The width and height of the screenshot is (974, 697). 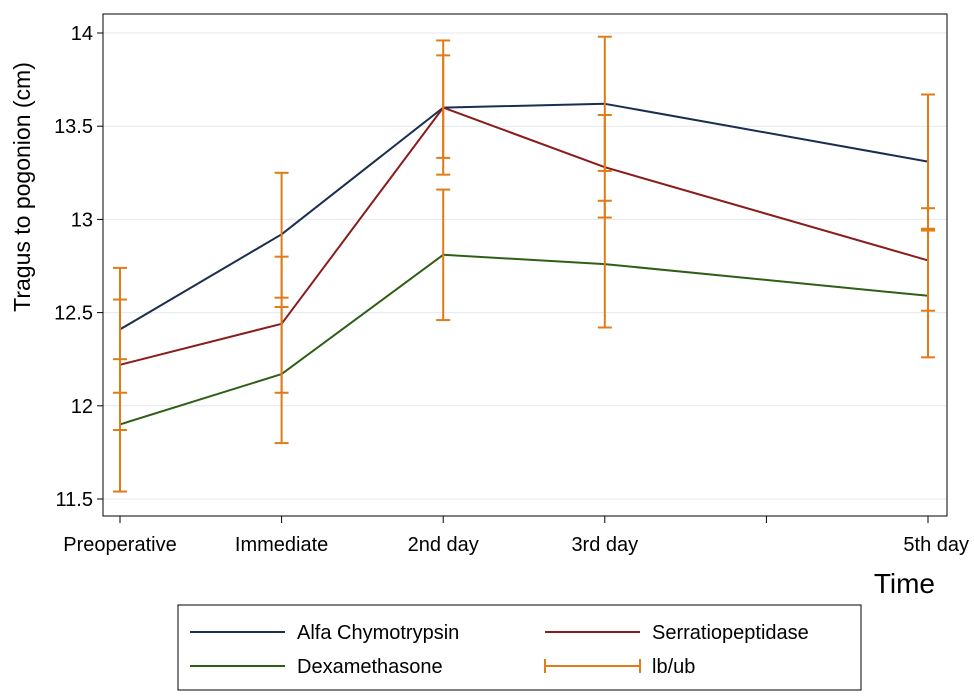 I want to click on legend-label: lb/ub, so click(x=673, y=667).